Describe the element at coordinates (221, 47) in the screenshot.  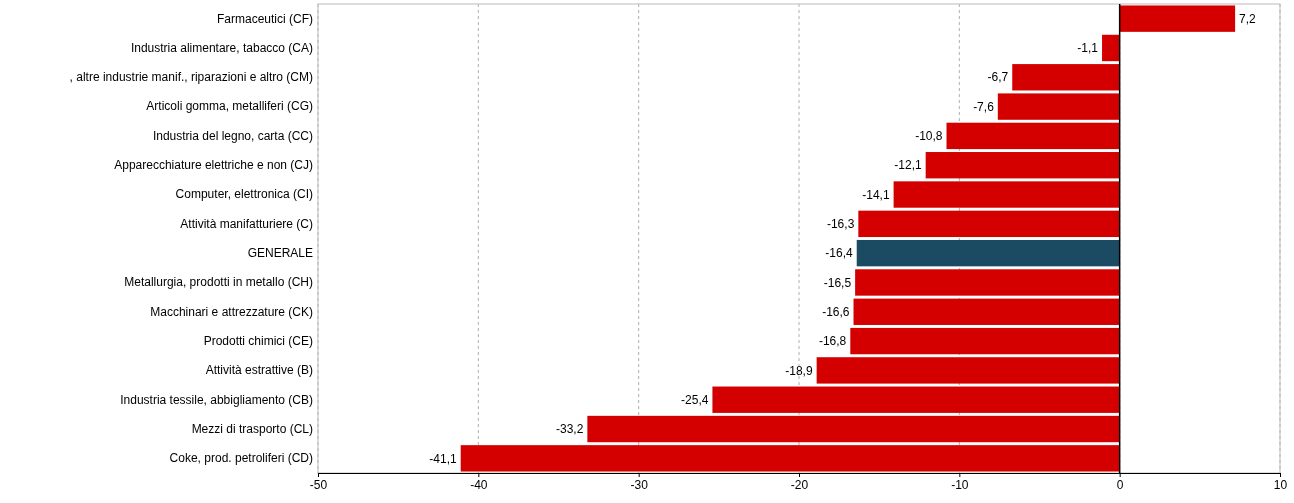
I see `y-tick-label: Industria alimentare, tabacco (CA)` at that location.